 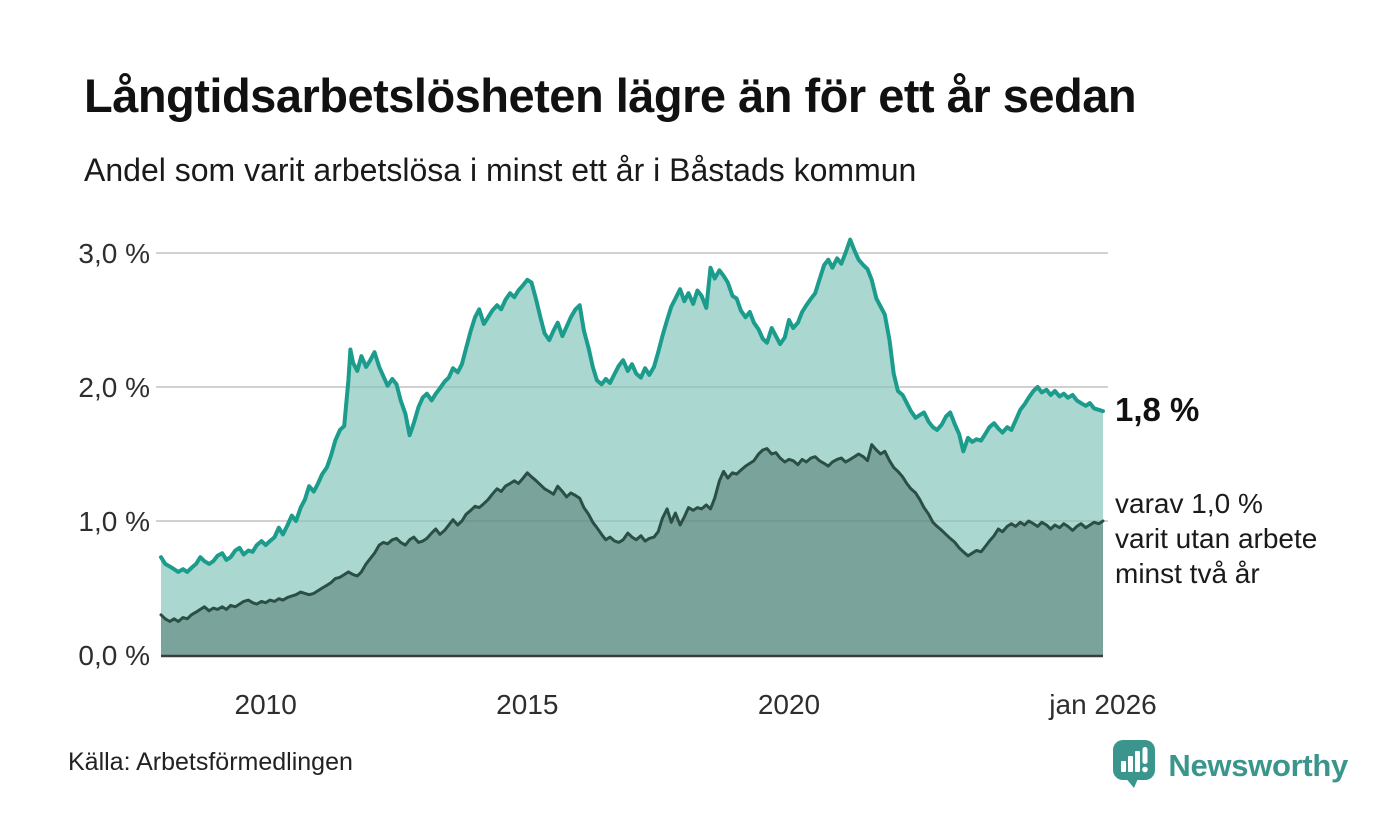 I want to click on y-tick-label: 1,0 %, so click(x=114, y=521).